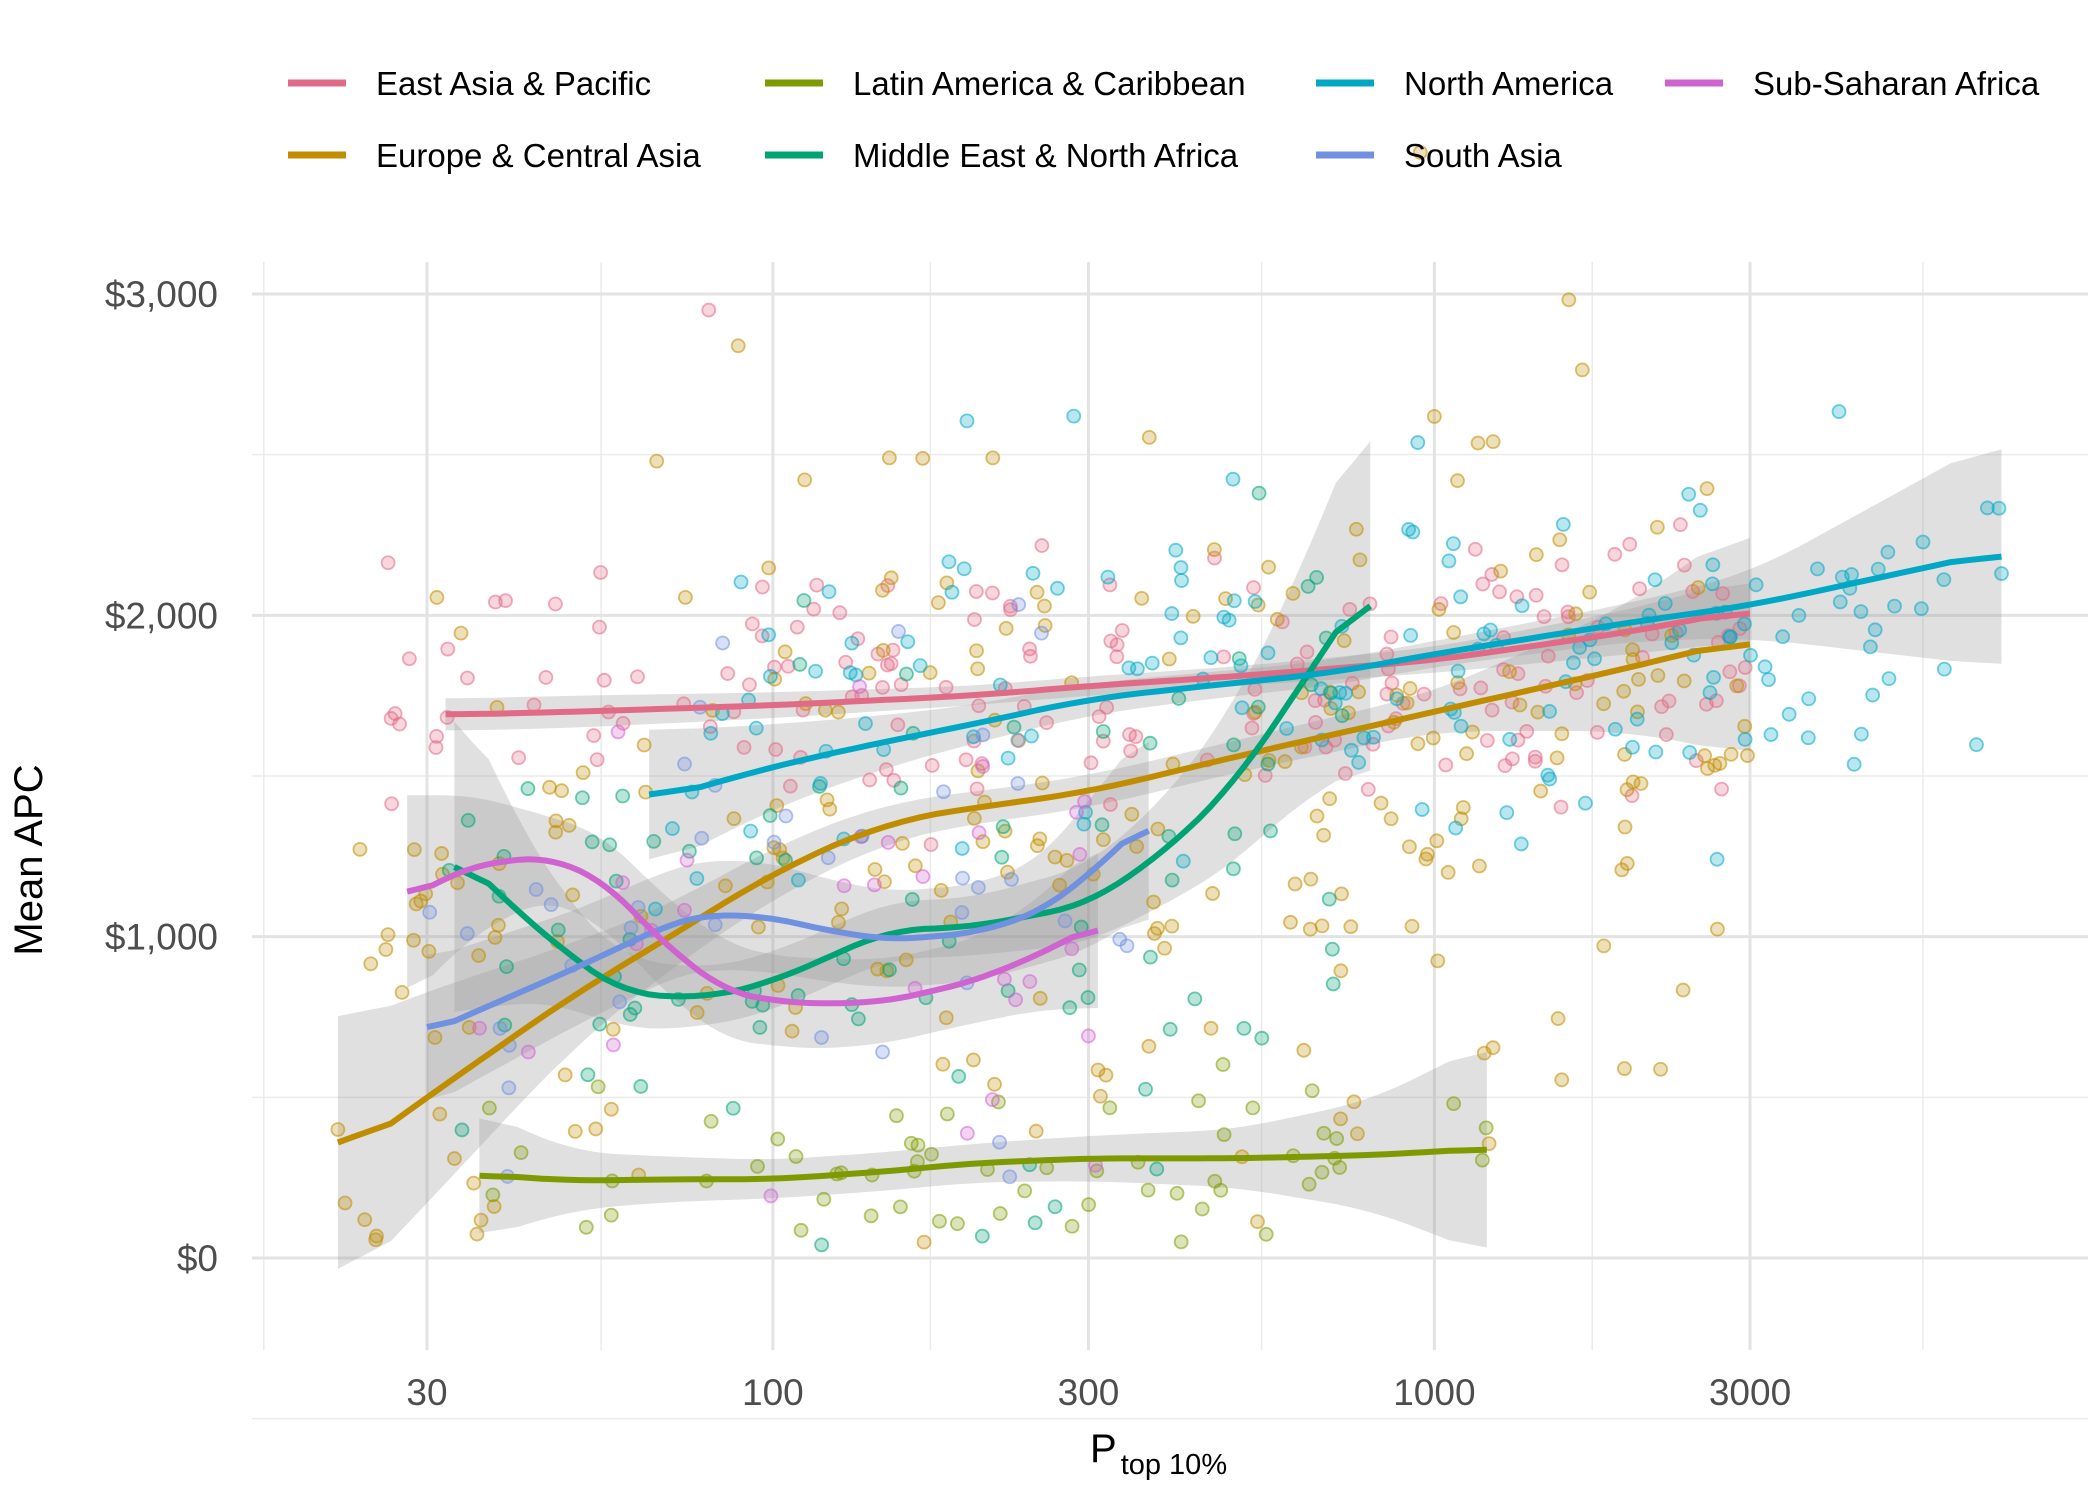 The image size is (2100, 1500). What do you see at coordinates (161, 937) in the screenshot?
I see `y-tick-label: $1,000` at bounding box center [161, 937].